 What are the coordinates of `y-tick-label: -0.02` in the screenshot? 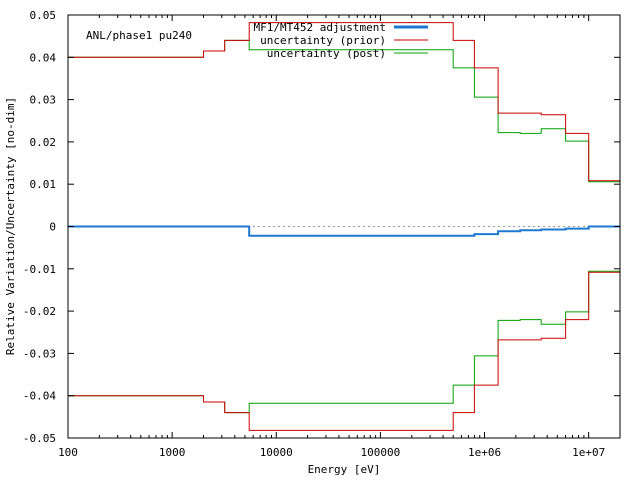 It's located at (39, 311).